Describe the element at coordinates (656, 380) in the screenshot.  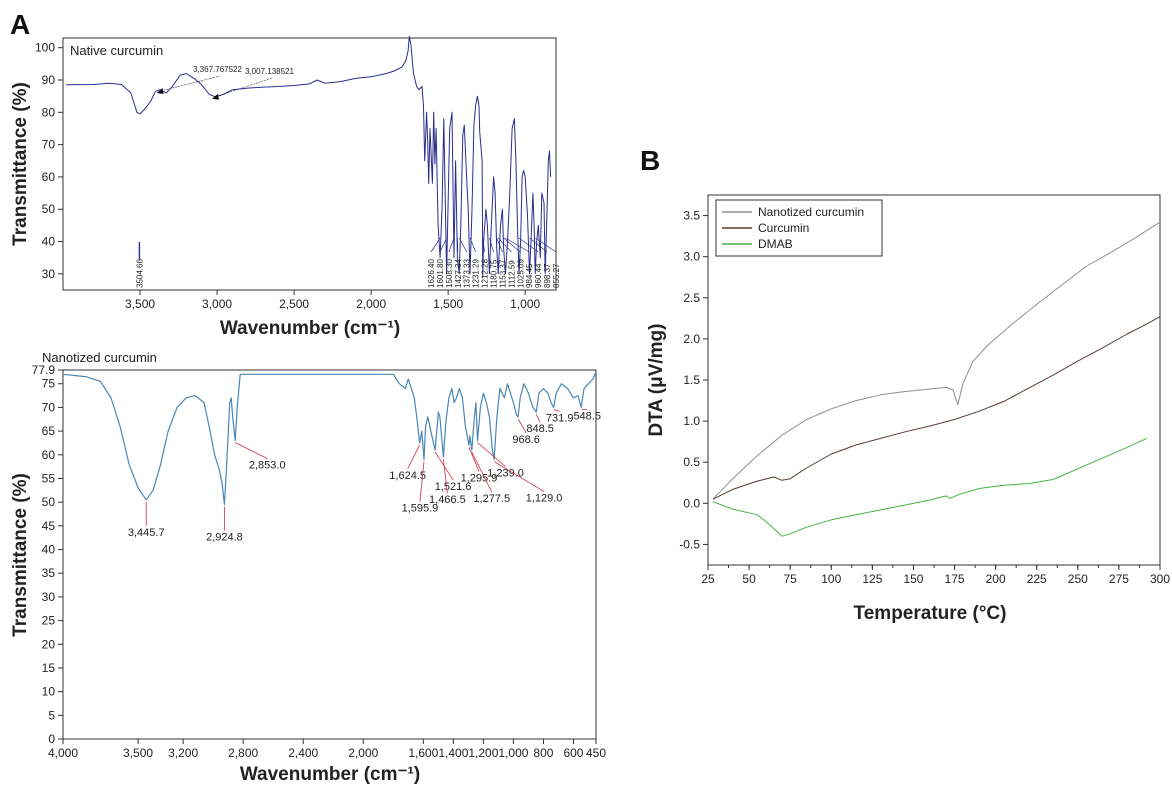
I see `dta-ylabel: DTA (μV/mg)` at that location.